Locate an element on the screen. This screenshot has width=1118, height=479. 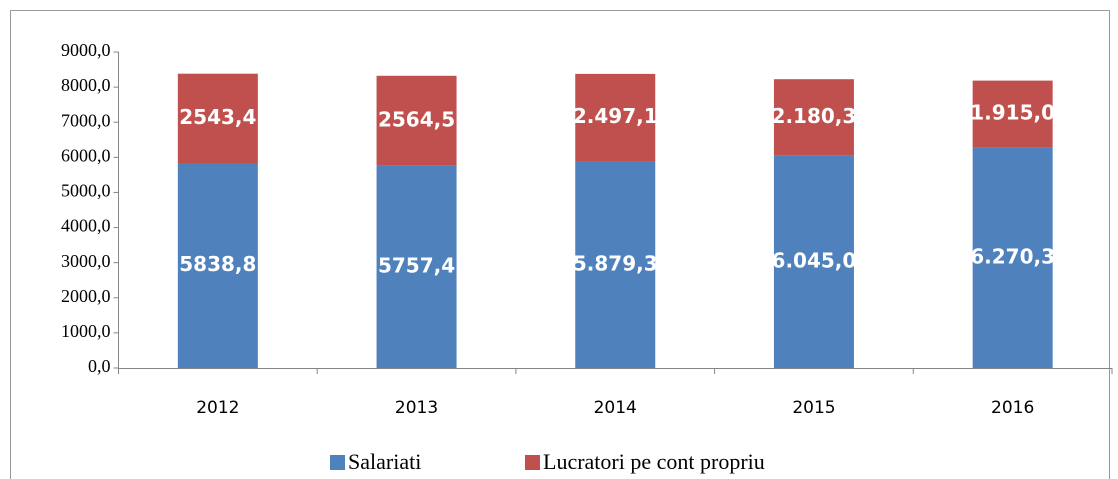
value-label: 6.045,0 is located at coordinates (814, 260).